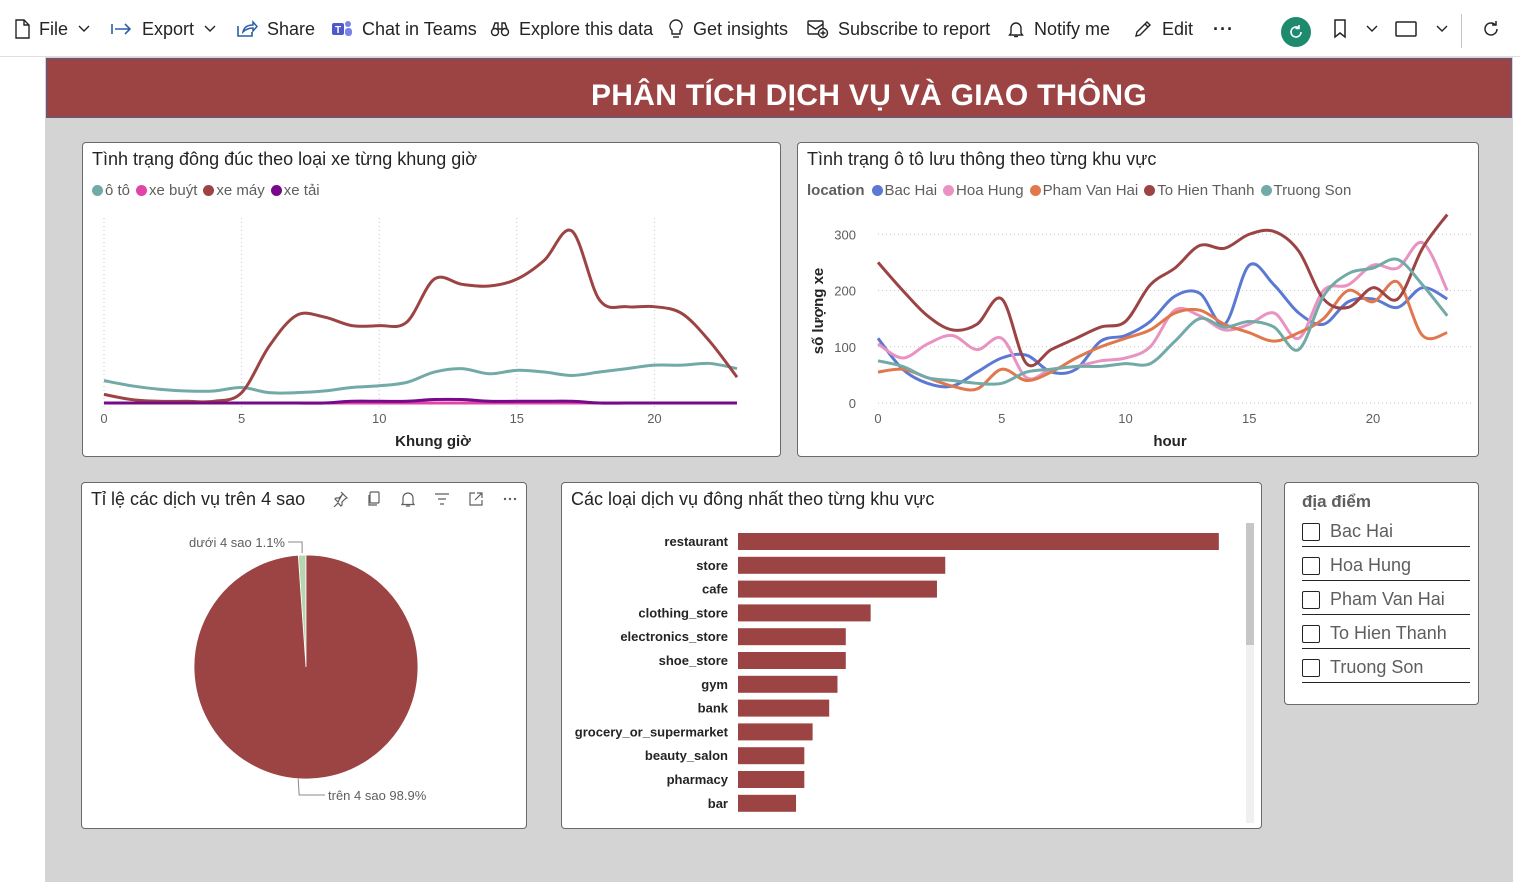 This screenshot has width=1520, height=882. I want to click on bar-beauty-salon, so click(771, 756).